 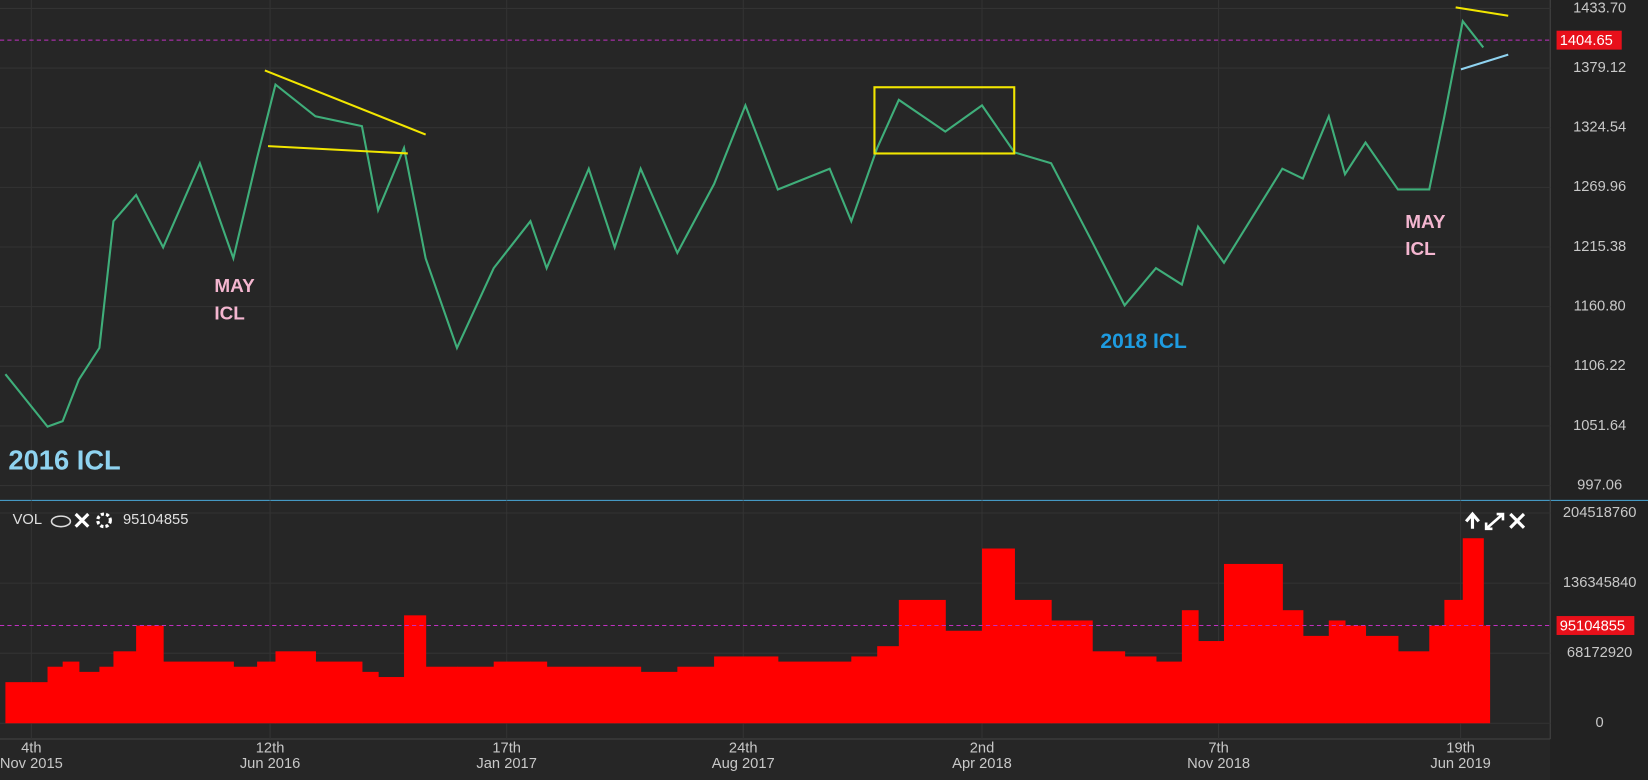 What do you see at coordinates (1599, 390) in the screenshot?
I see `axis-background` at bounding box center [1599, 390].